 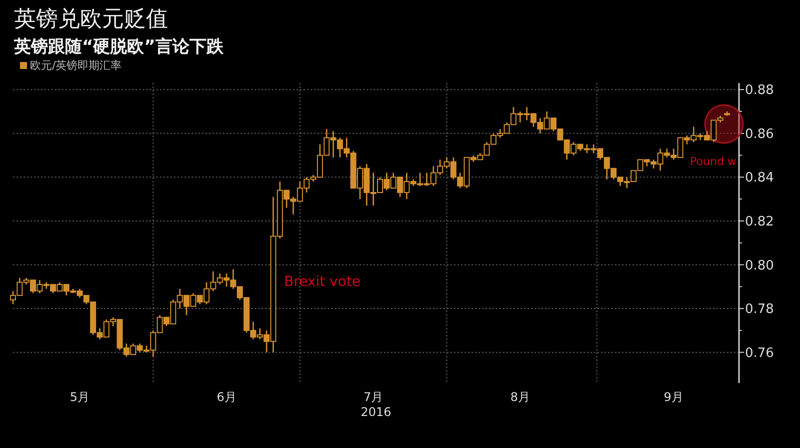 What do you see at coordinates (374, 397) in the screenshot?
I see `x-tick-label: 7月` at bounding box center [374, 397].